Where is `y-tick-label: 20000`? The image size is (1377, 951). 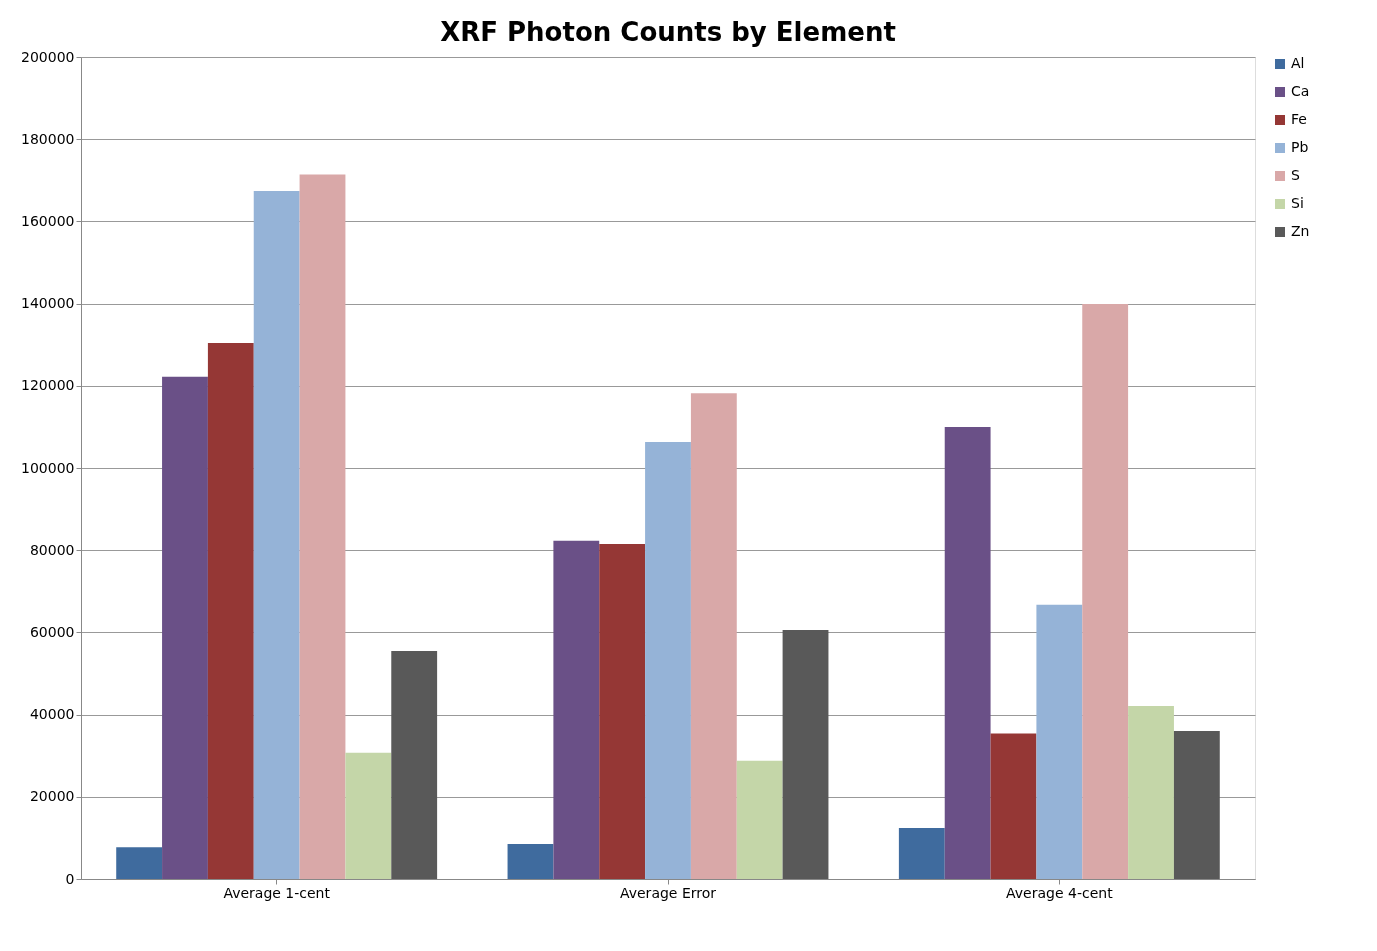
y-tick-label: 20000 is located at coordinates (52, 796).